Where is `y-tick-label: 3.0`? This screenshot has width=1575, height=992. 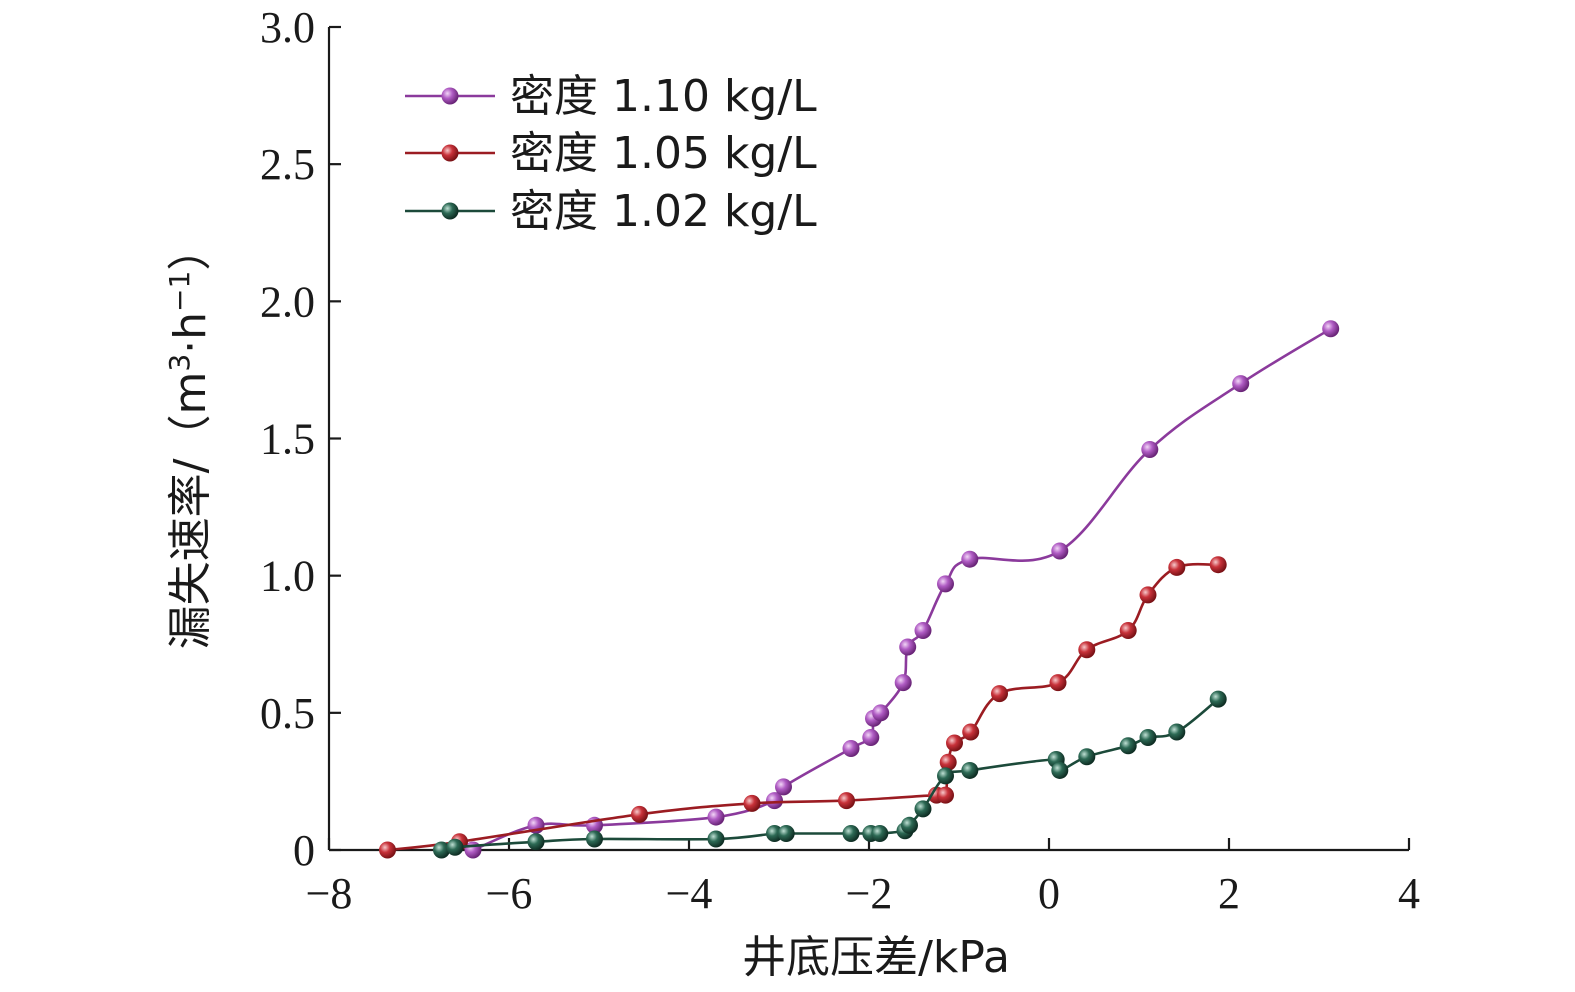 y-tick-label: 3.0 is located at coordinates (287, 27).